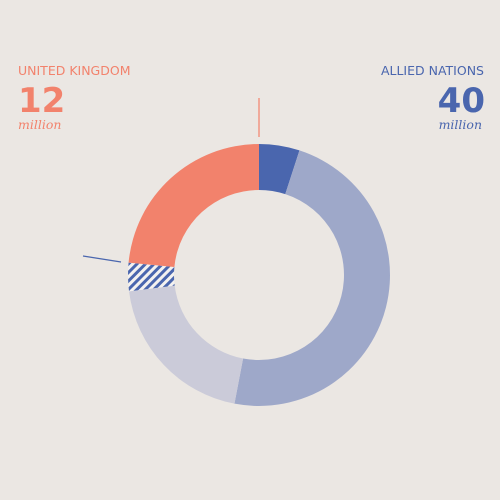  I want to click on annotation-label: UNITED KINGDOM, so click(74, 70).